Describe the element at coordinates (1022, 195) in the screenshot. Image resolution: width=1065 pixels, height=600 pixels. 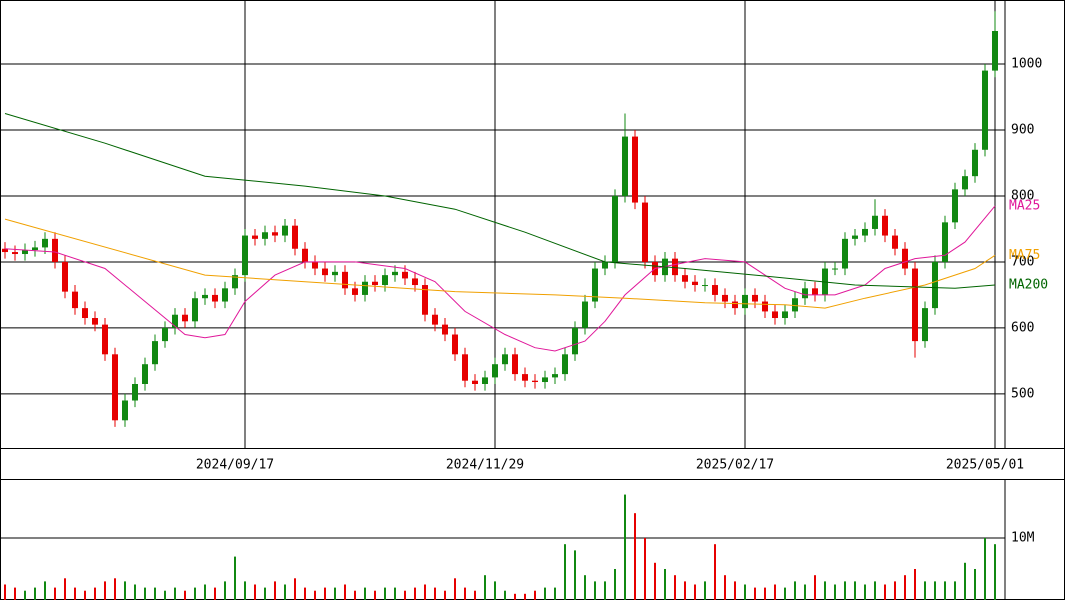
I see `y-tick-label: 800` at that location.